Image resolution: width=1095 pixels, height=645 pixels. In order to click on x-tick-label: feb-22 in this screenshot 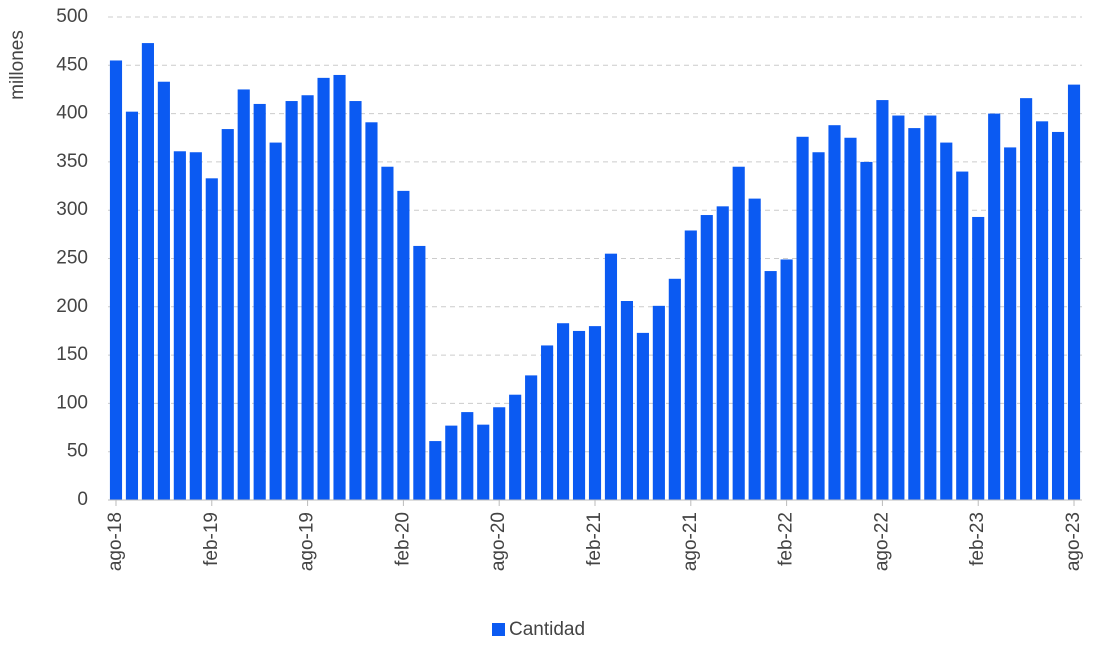, I will do `click(786, 539)`.